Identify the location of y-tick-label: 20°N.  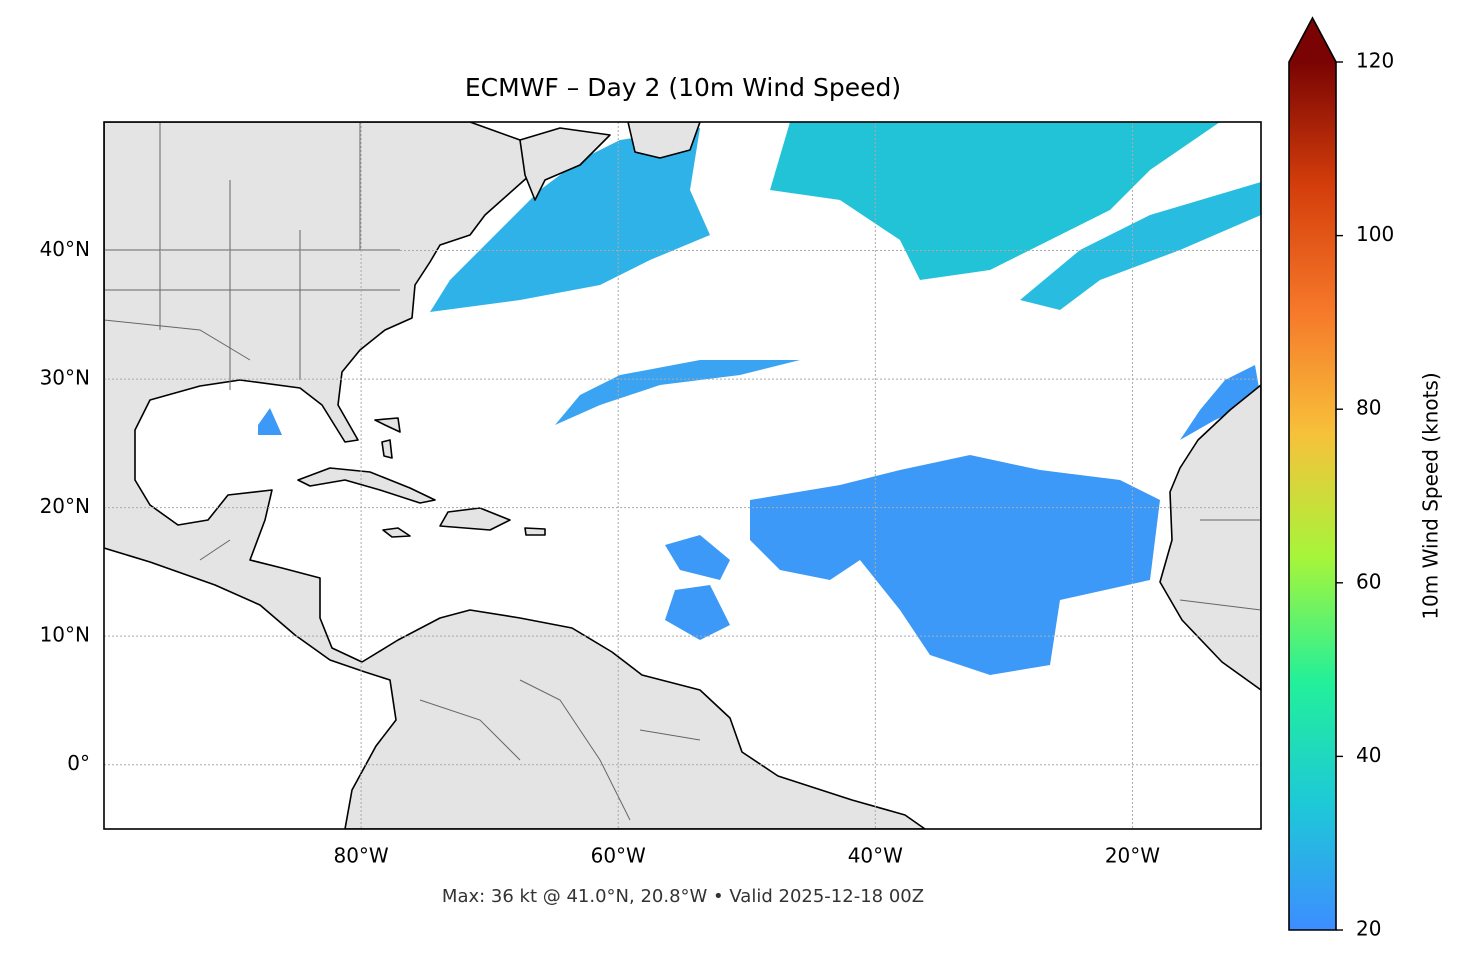
(65, 506).